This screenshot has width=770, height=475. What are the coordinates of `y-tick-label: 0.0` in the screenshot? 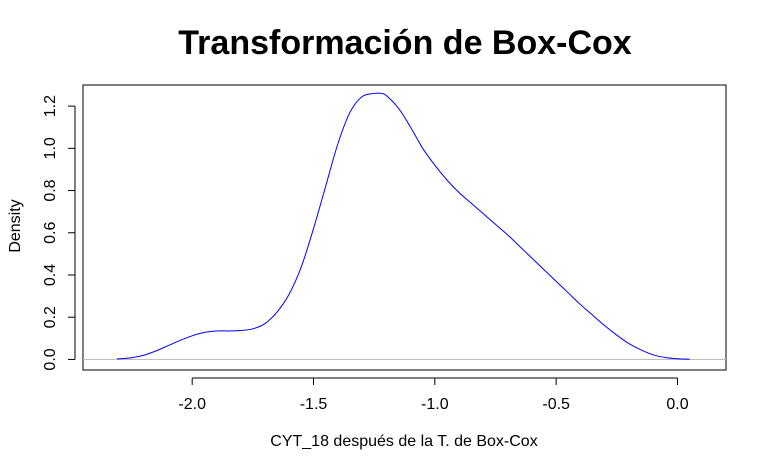 It's located at (50, 359).